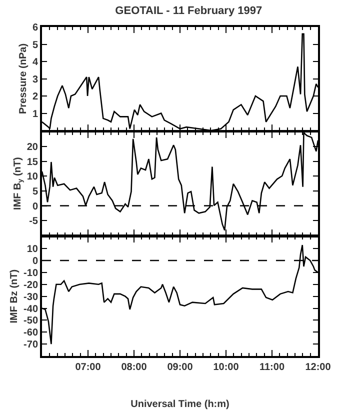  What do you see at coordinates (226, 367) in the screenshot?
I see `x-tick-label: 10:00` at bounding box center [226, 367].